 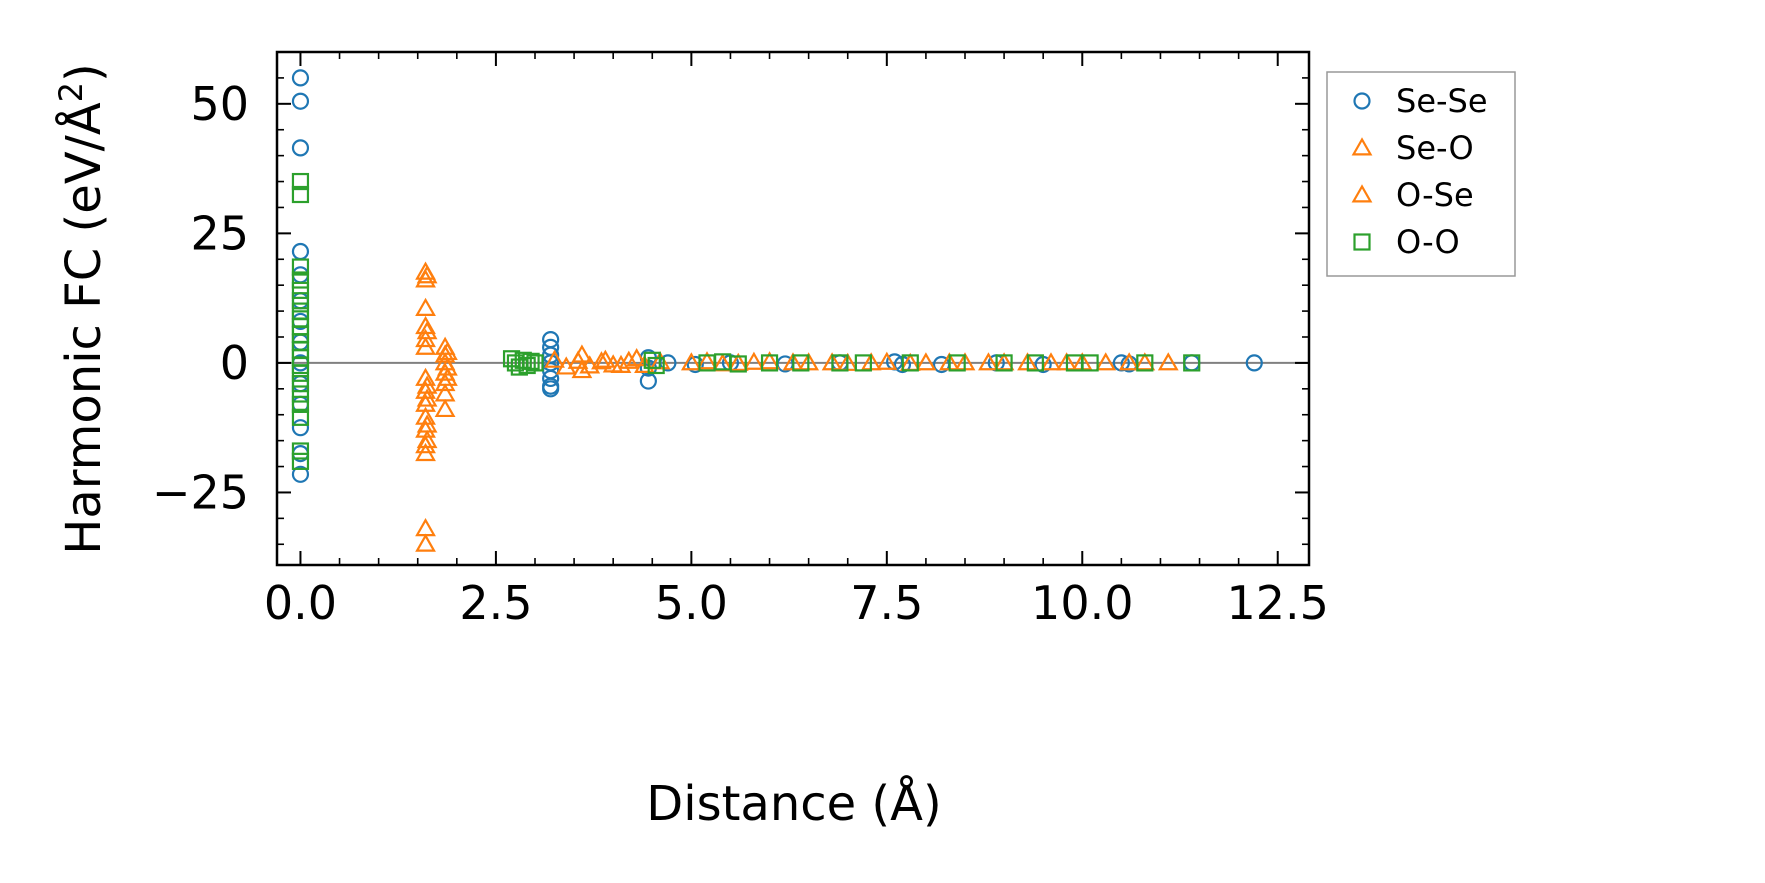 I want to click on legend-label-se-se: Se-Se, so click(x=1442, y=101).